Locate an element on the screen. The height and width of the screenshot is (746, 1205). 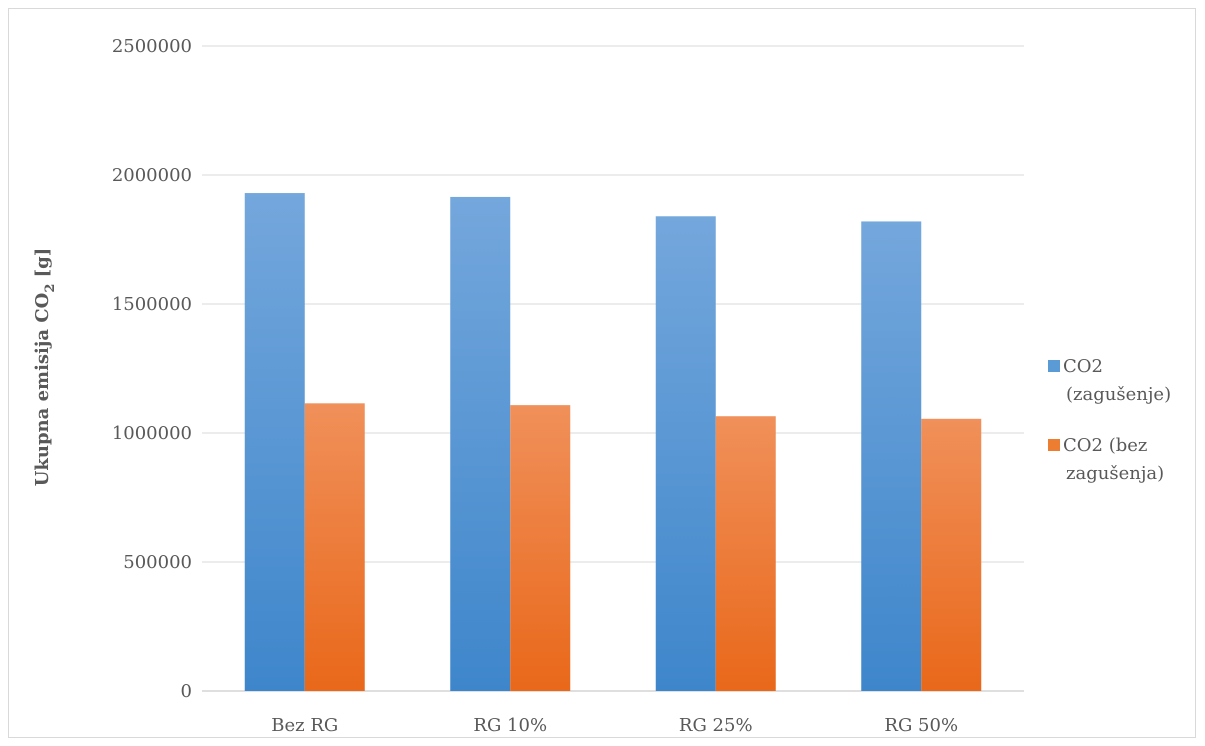
y-tick-label: 0 is located at coordinates (186, 691).